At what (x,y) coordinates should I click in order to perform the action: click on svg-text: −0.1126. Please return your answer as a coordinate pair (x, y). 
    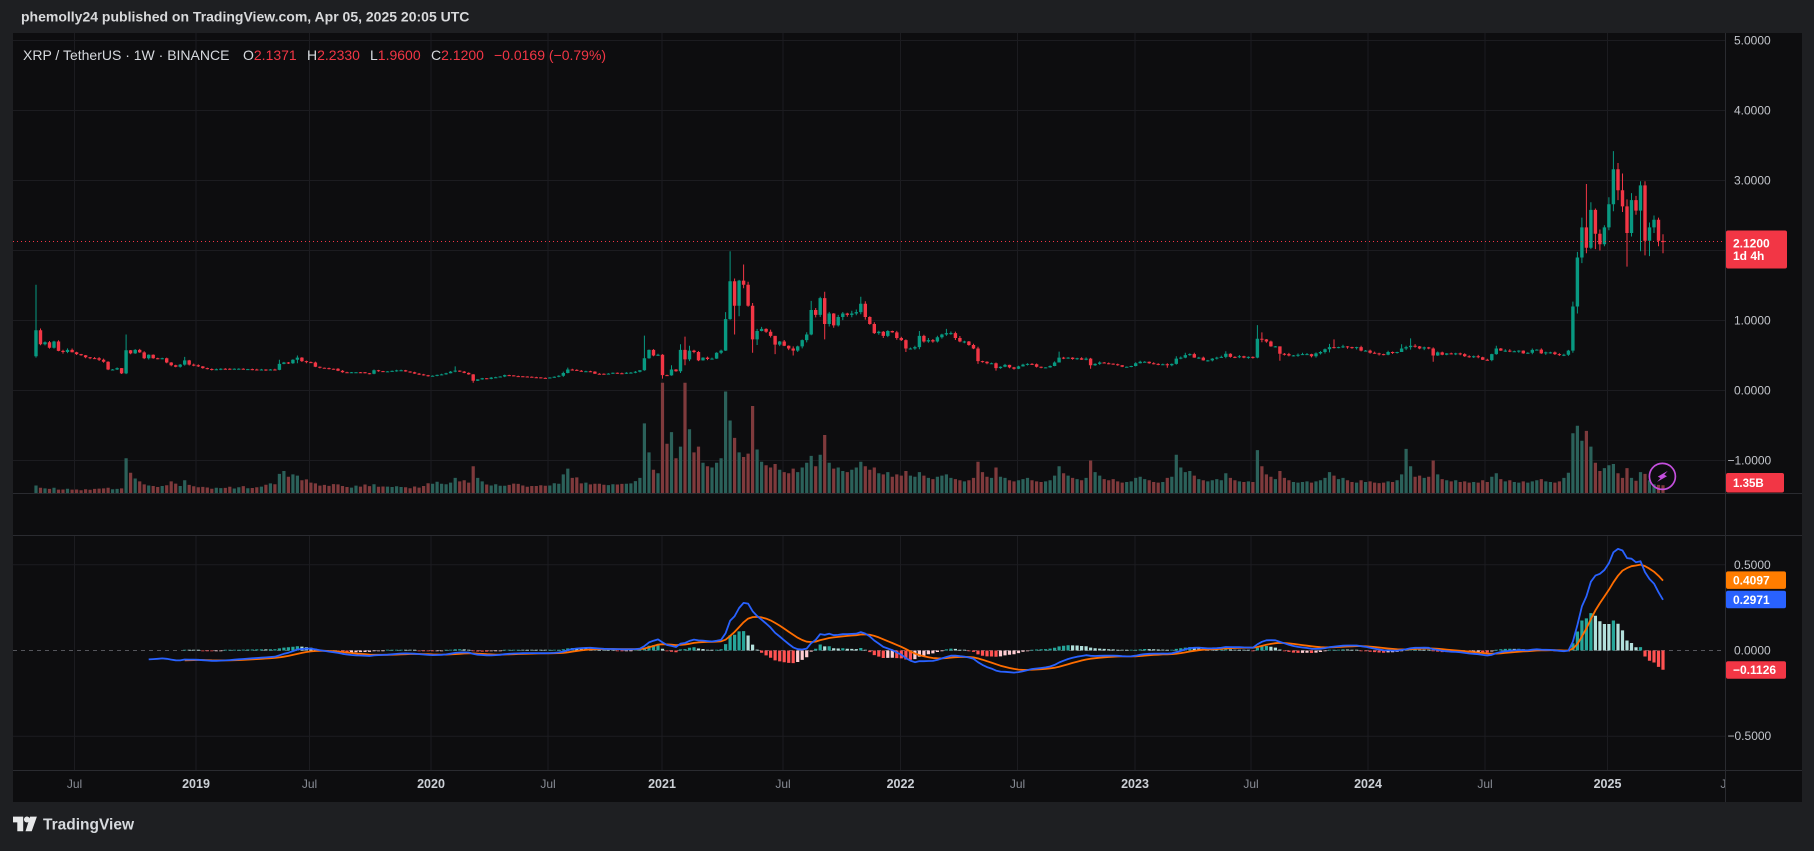
    Looking at the image, I should click on (1754, 670).